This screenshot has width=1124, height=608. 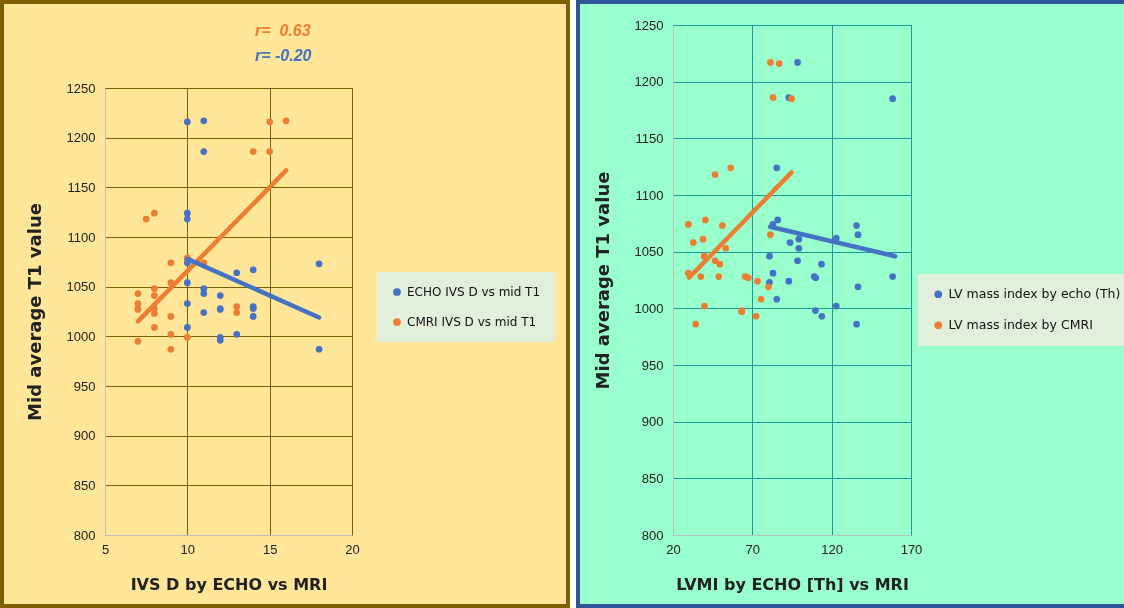 What do you see at coordinates (832, 549) in the screenshot?
I see `x-tick-label: 120` at bounding box center [832, 549].